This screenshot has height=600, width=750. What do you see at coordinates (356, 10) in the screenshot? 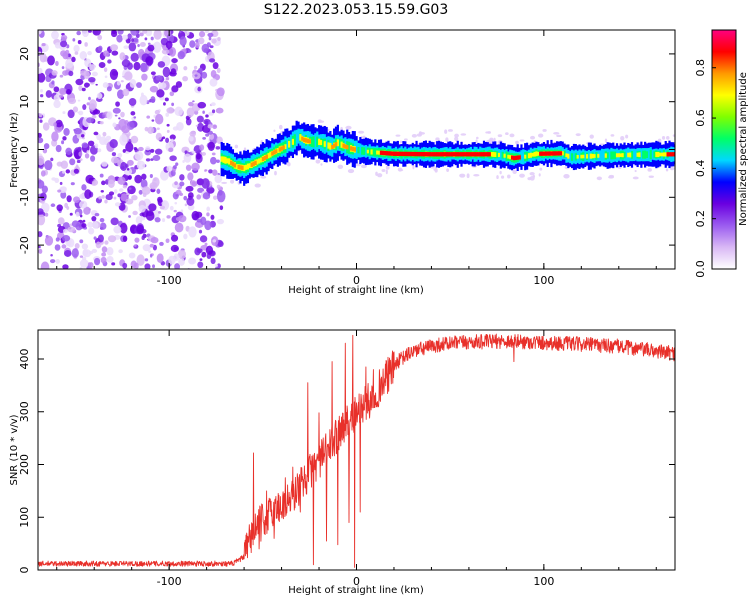
I see `chart-title: S122.2023.053.15.59.G03` at bounding box center [356, 10].